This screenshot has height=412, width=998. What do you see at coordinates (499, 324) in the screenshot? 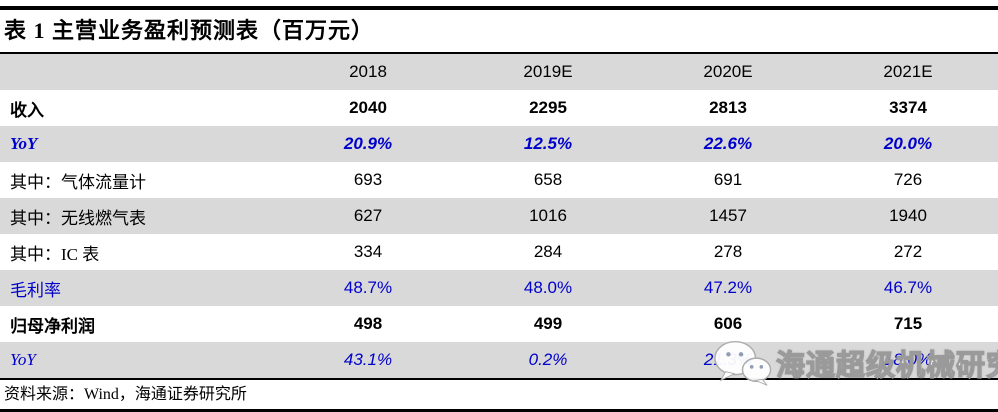
I see `table-row-net-profit: 归母净利润 498 499 606 715` at bounding box center [499, 324].